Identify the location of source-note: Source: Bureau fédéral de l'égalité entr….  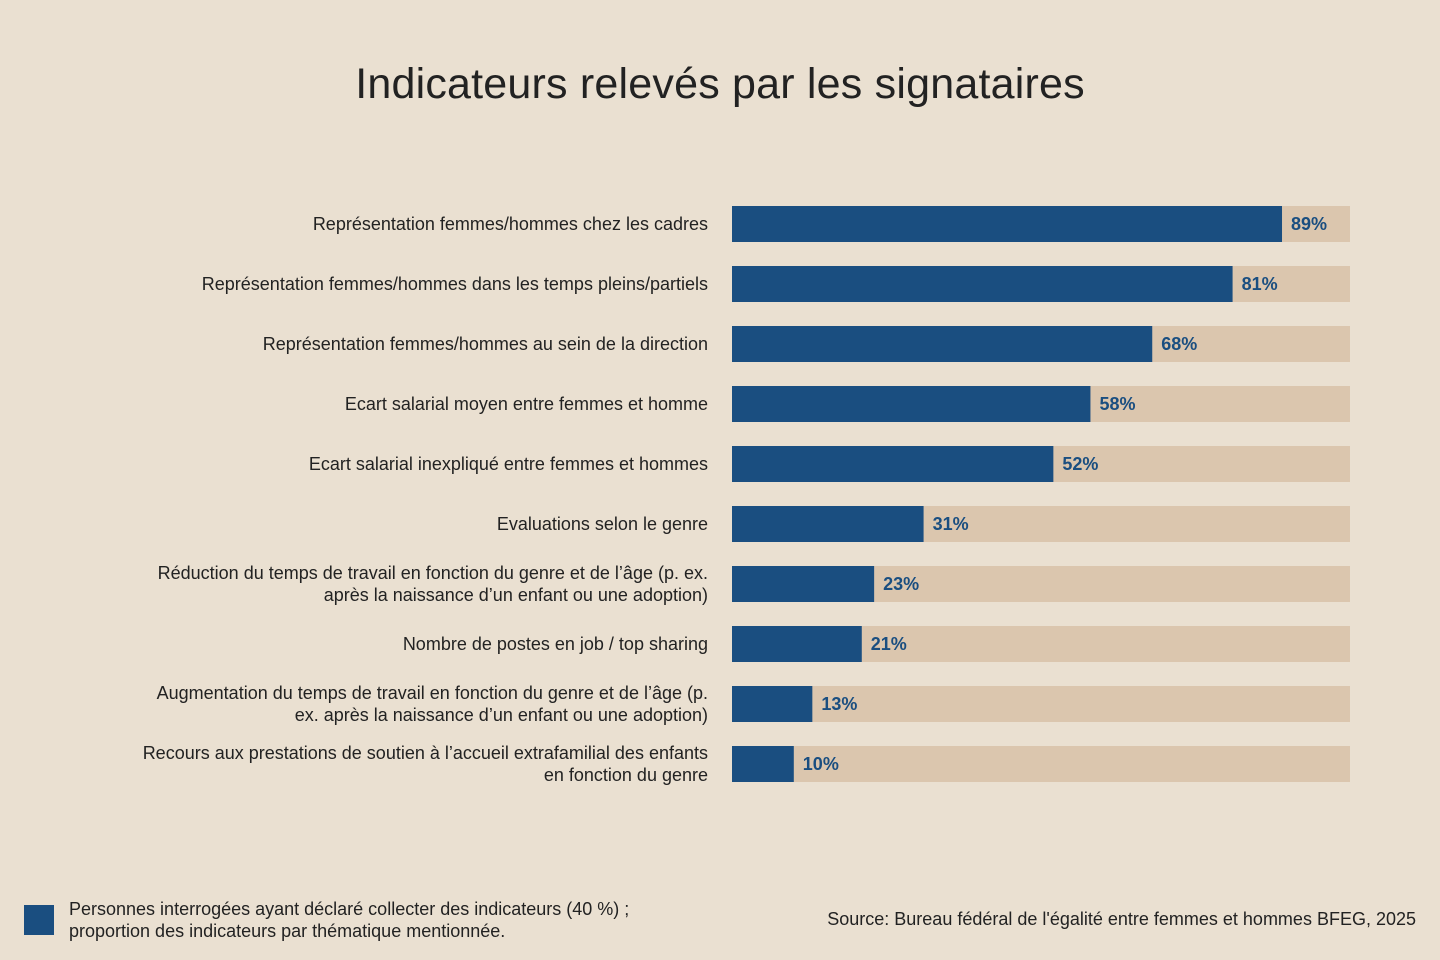
(1121, 919).